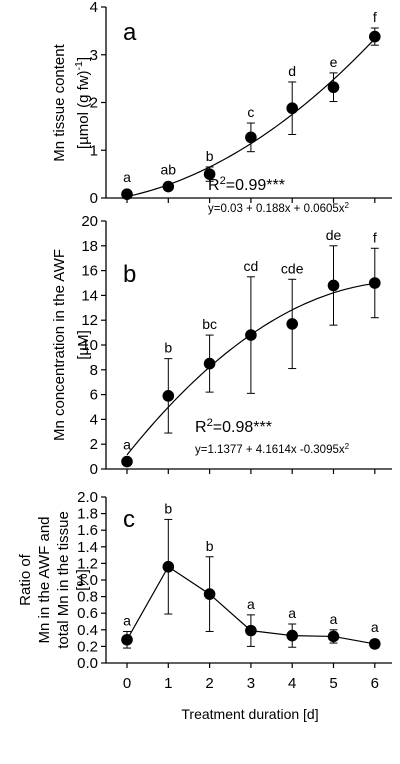  What do you see at coordinates (59, 102) in the screenshot?
I see `panel-a-y-axis-title: Mn tissue content` at bounding box center [59, 102].